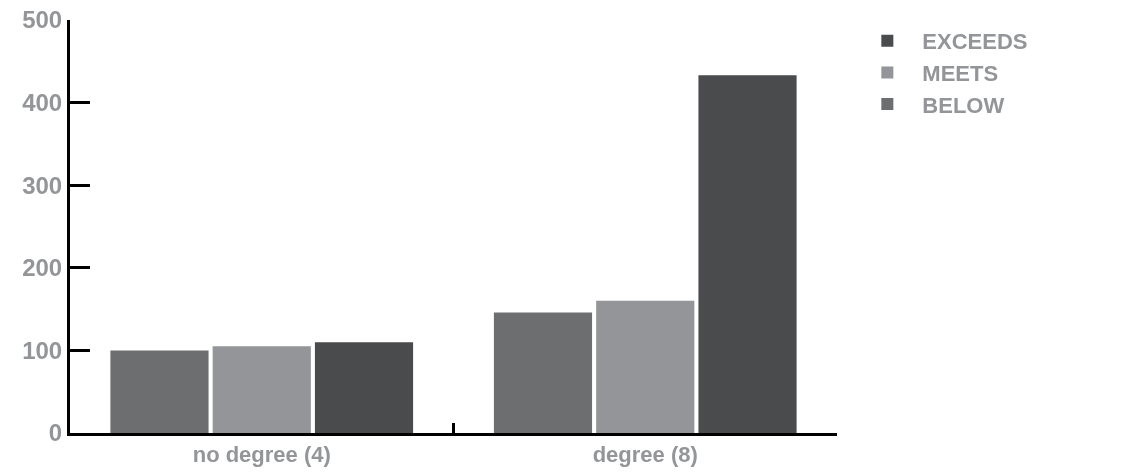 The image size is (1137, 473). What do you see at coordinates (975, 42) in the screenshot?
I see `legend-label: EXCEEDS` at bounding box center [975, 42].